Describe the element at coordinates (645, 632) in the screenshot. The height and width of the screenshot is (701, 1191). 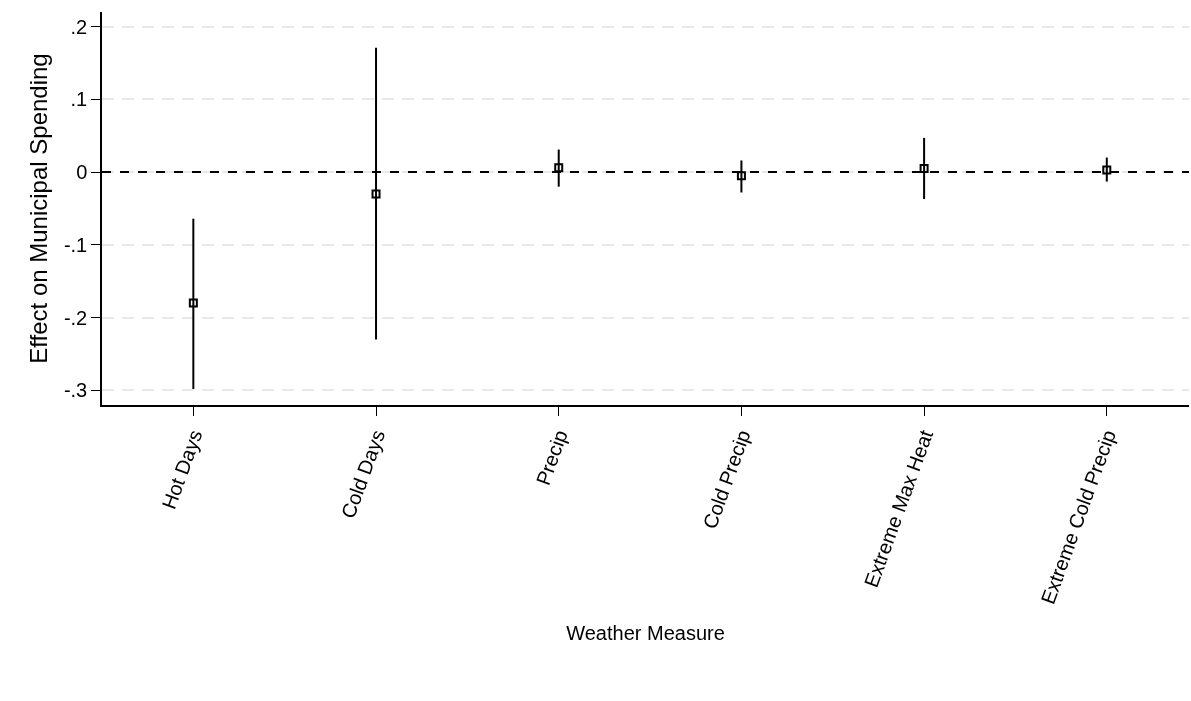
I see `x-axis-title: Weather Measure` at that location.